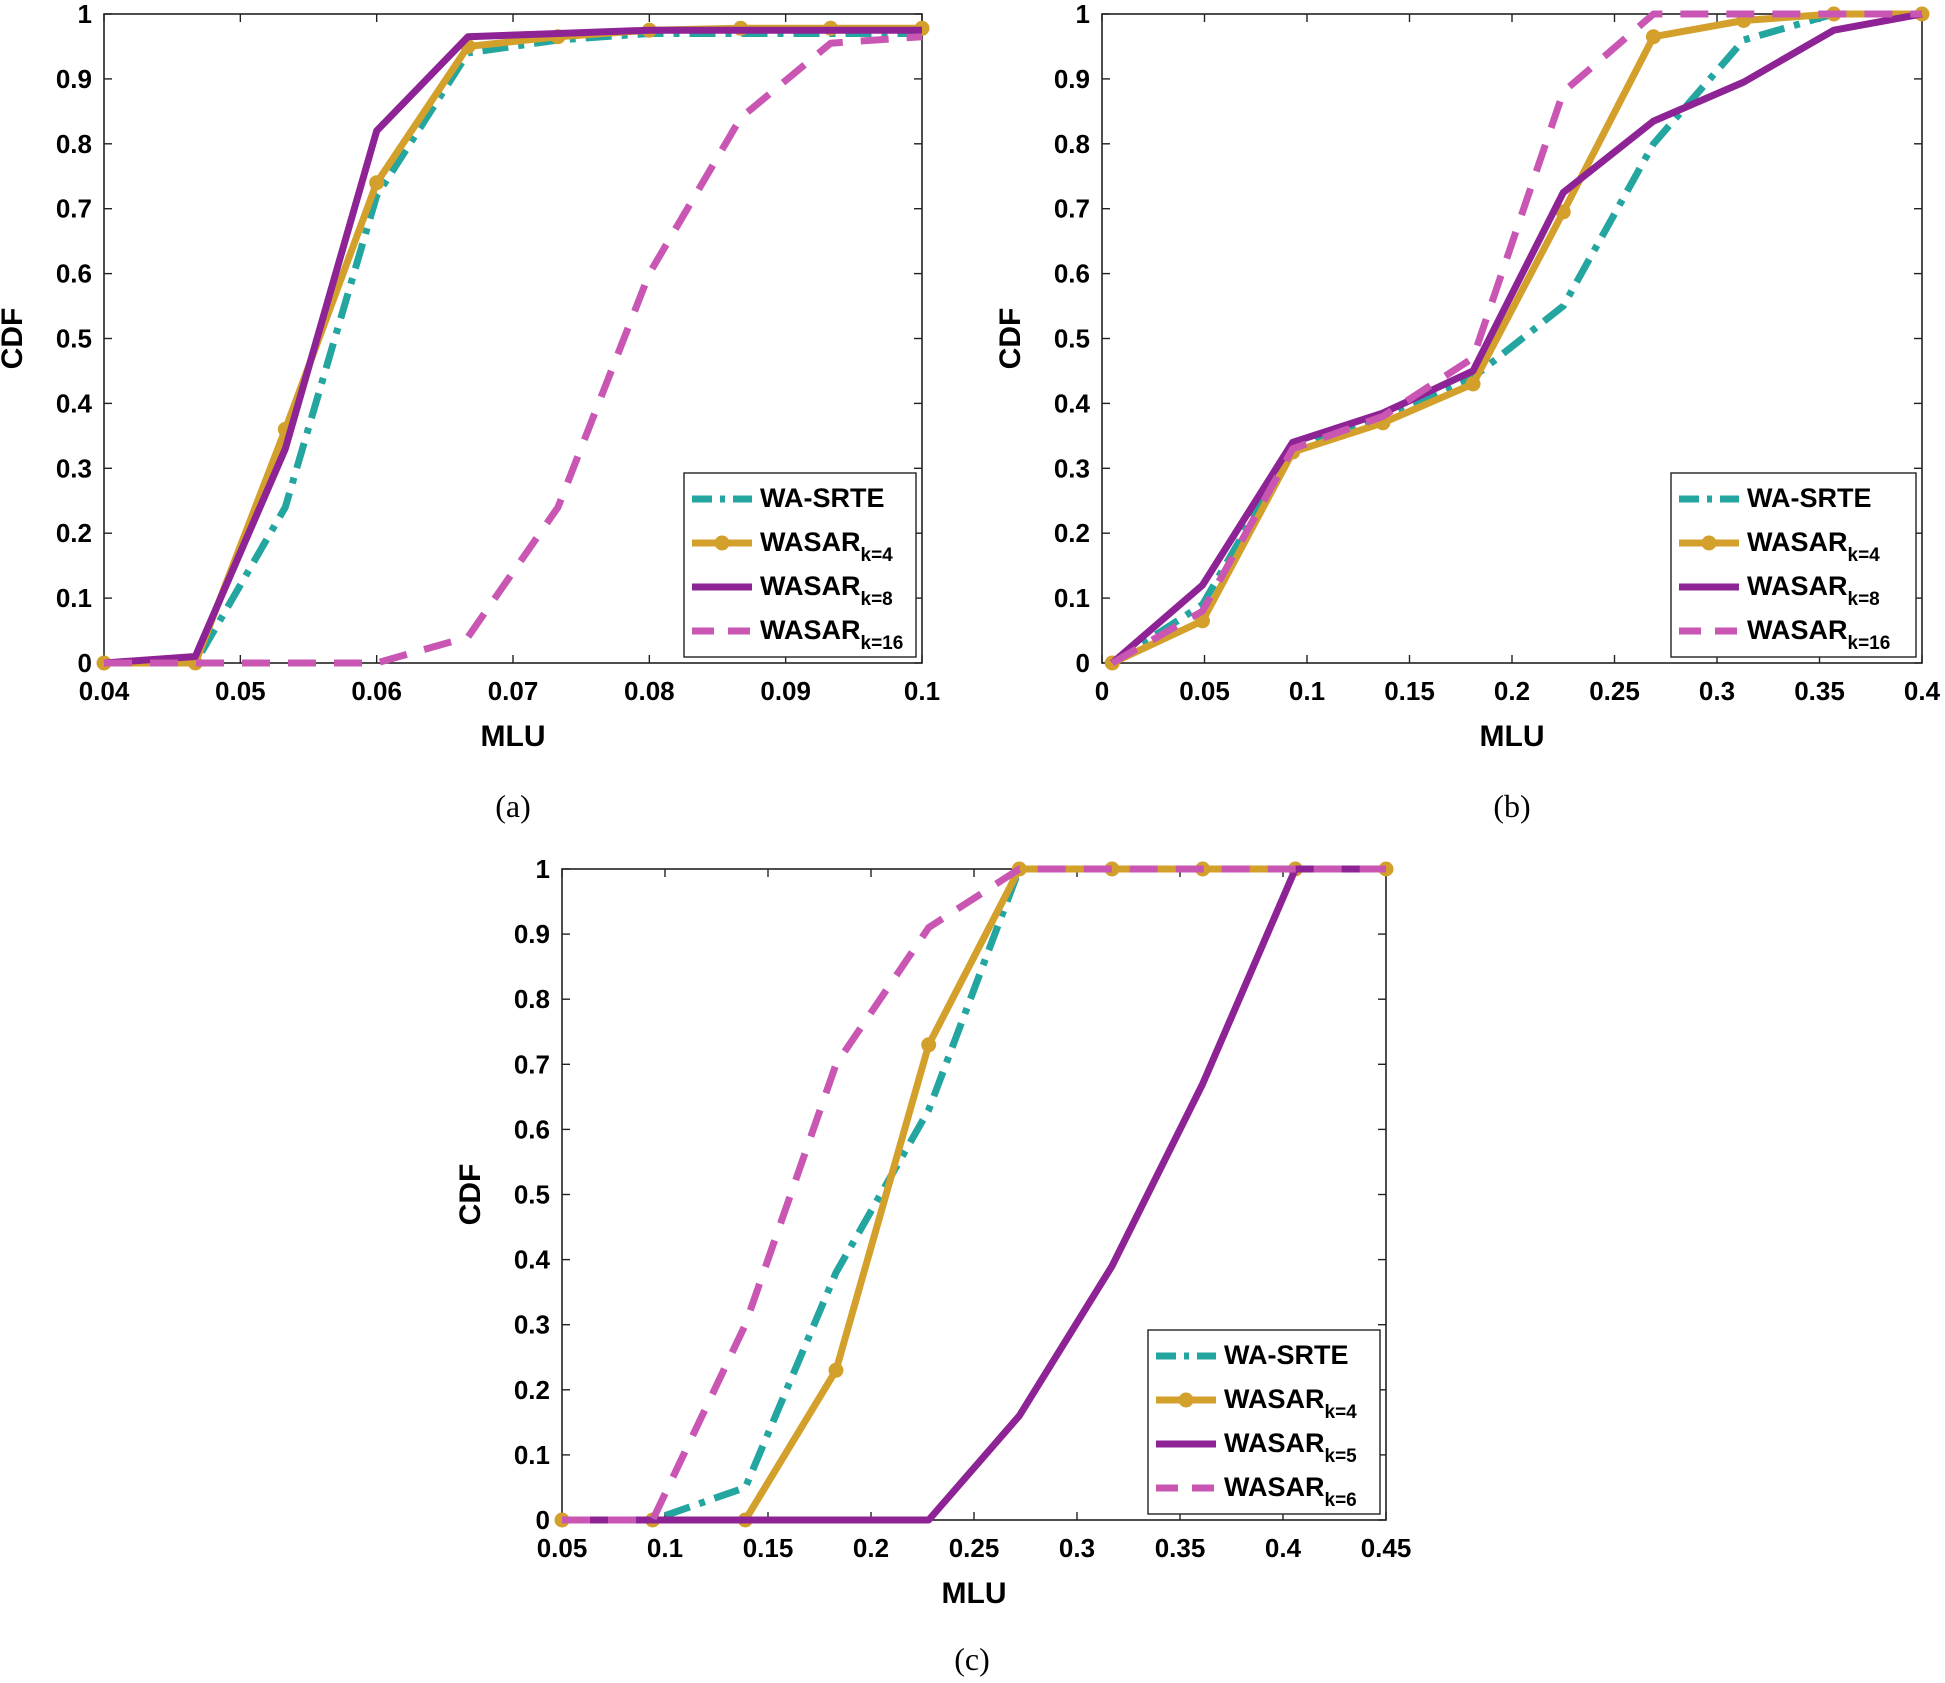 The height and width of the screenshot is (1683, 1945). Describe the element at coordinates (1102, 691) in the screenshot. I see `x-tick-label: 0` at that location.